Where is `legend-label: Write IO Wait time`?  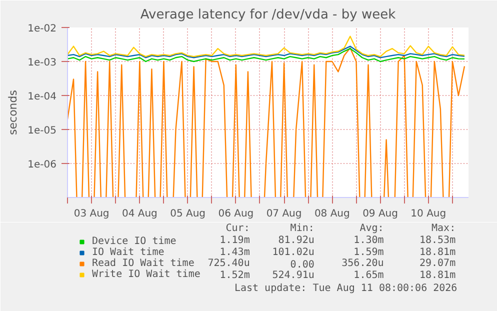
legend-label: Write IO Wait time is located at coordinates (146, 274).